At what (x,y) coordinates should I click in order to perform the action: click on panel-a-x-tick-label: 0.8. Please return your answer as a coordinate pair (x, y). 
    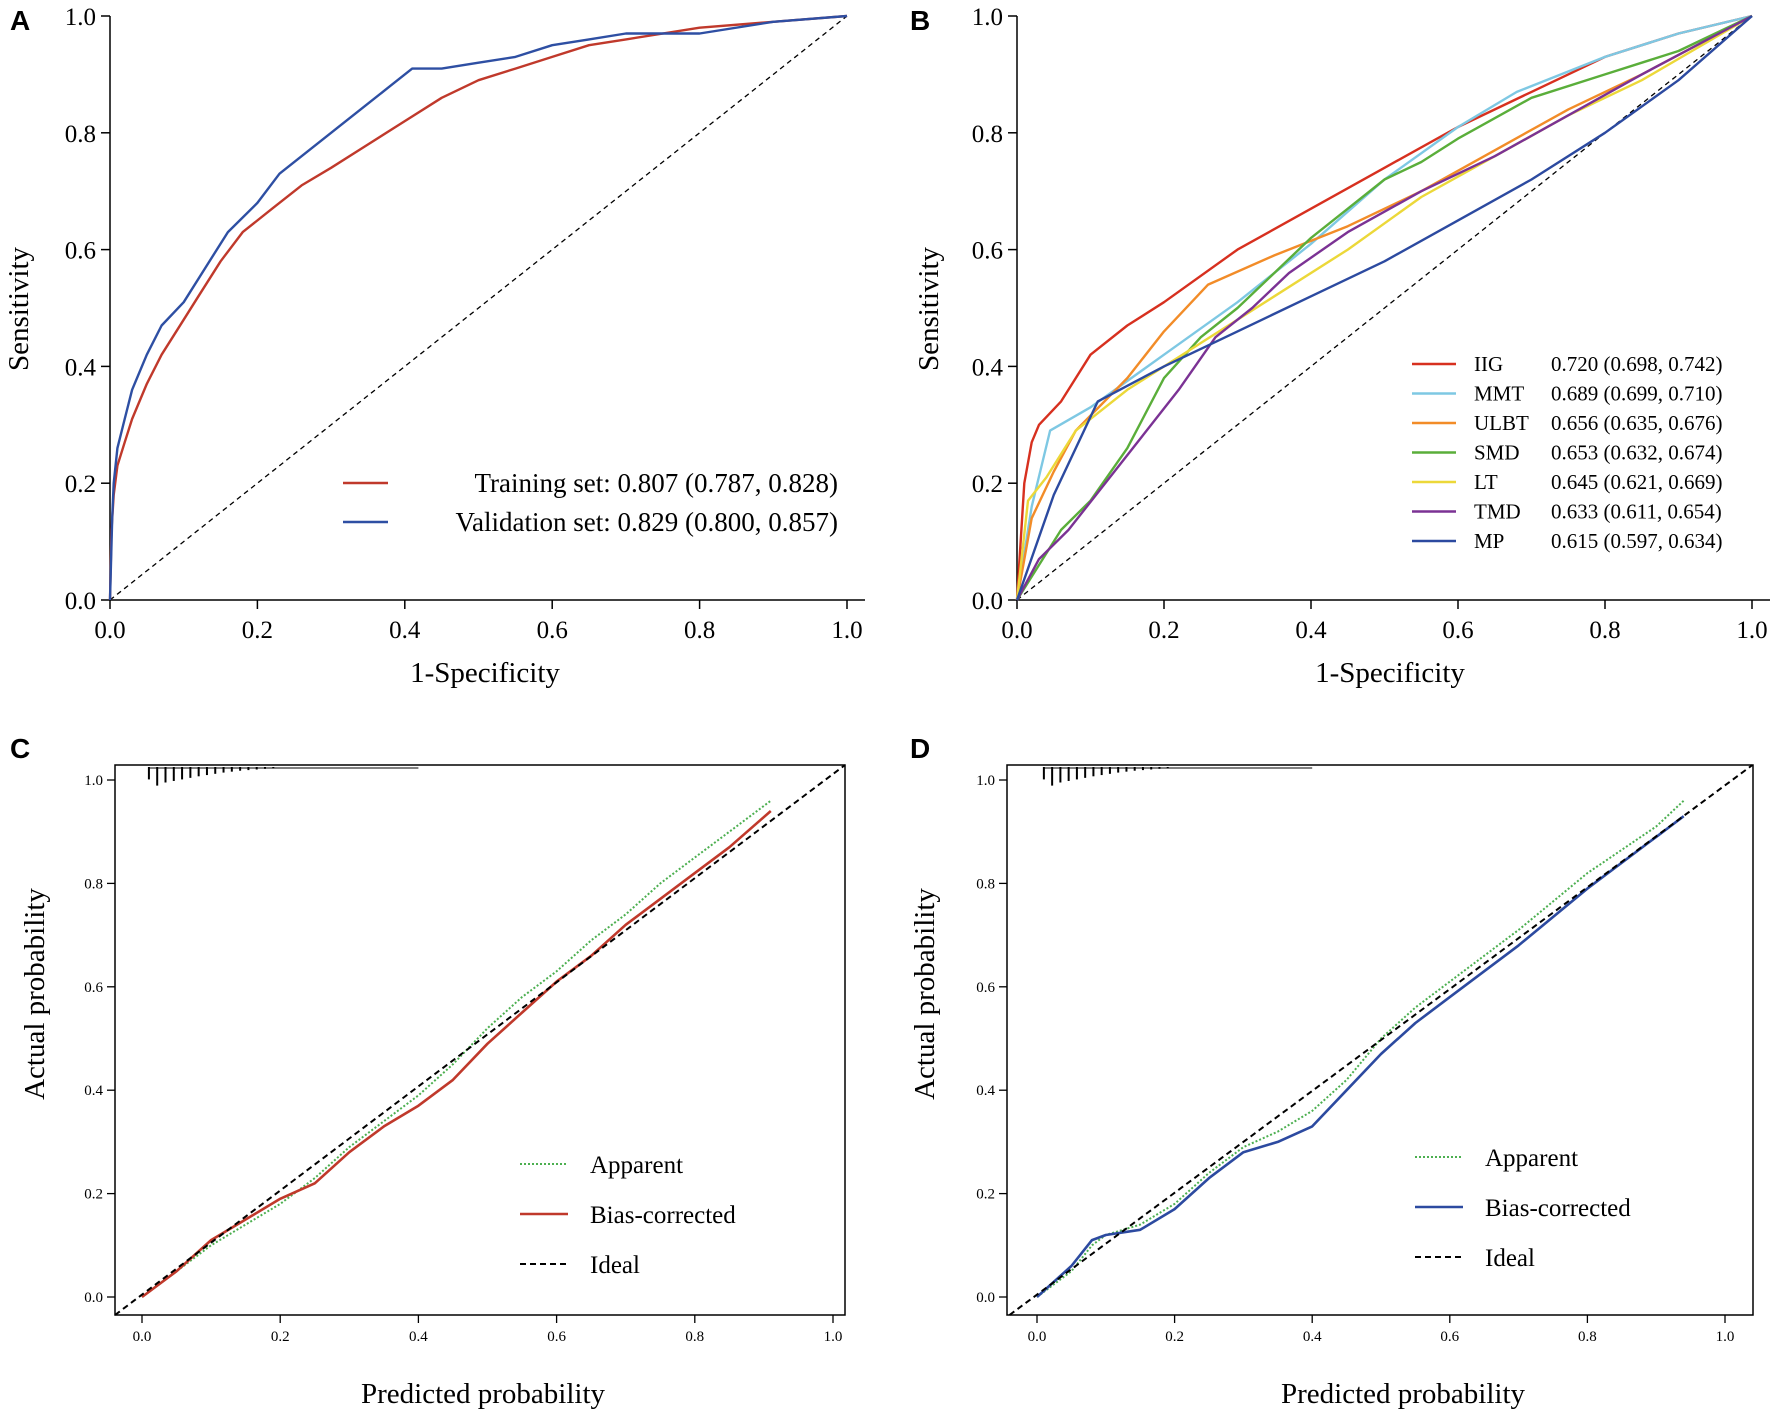
    Looking at the image, I should click on (699, 630).